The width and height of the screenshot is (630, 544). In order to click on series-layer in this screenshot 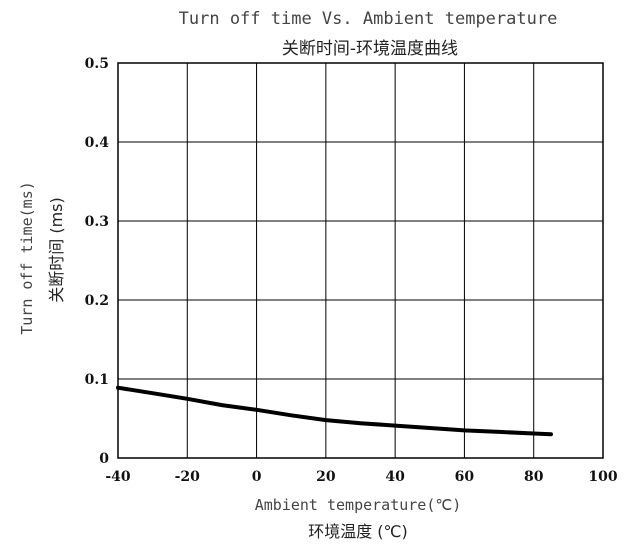, I will do `click(334, 411)`.